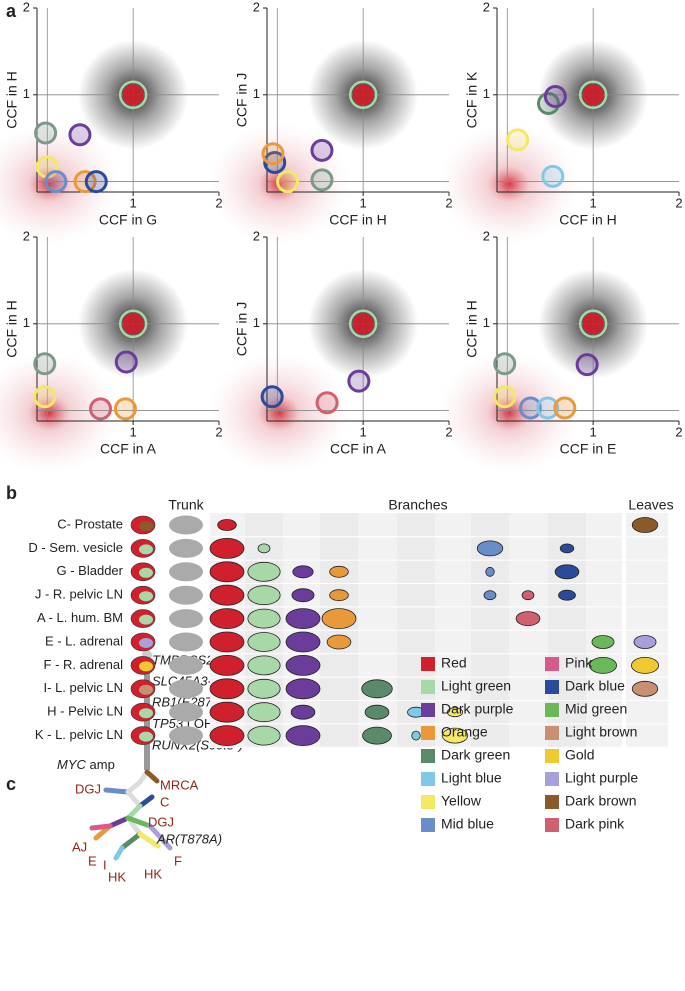 The width and height of the screenshot is (685, 991). Describe the element at coordinates (454, 663) in the screenshot. I see `legend-label: Red` at that location.